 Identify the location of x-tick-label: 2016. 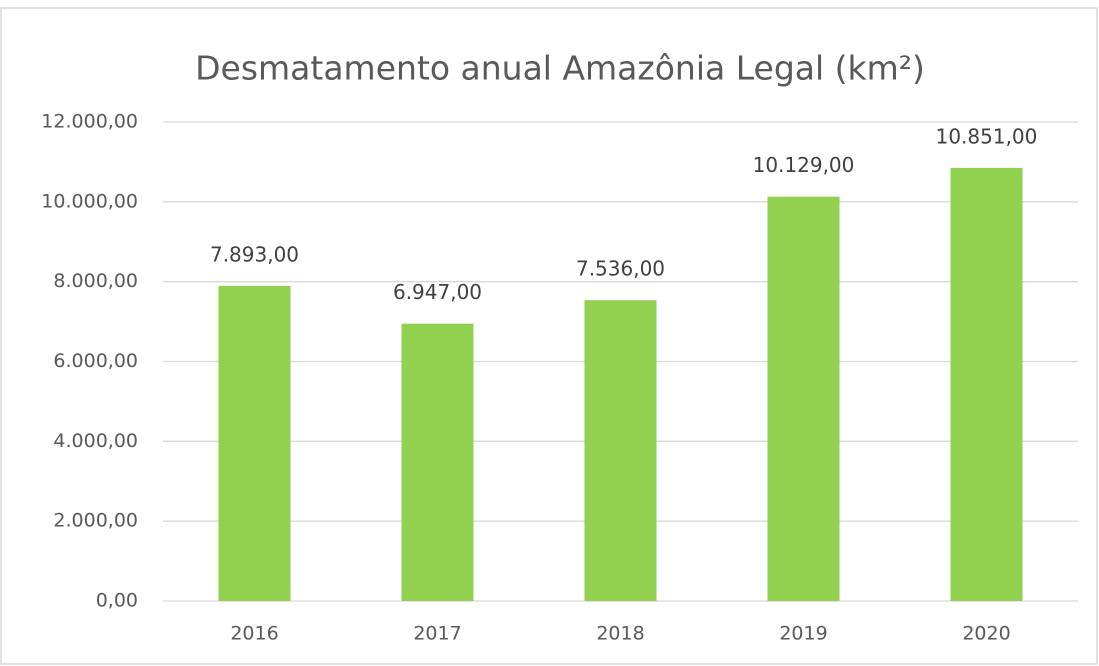
(254, 634).